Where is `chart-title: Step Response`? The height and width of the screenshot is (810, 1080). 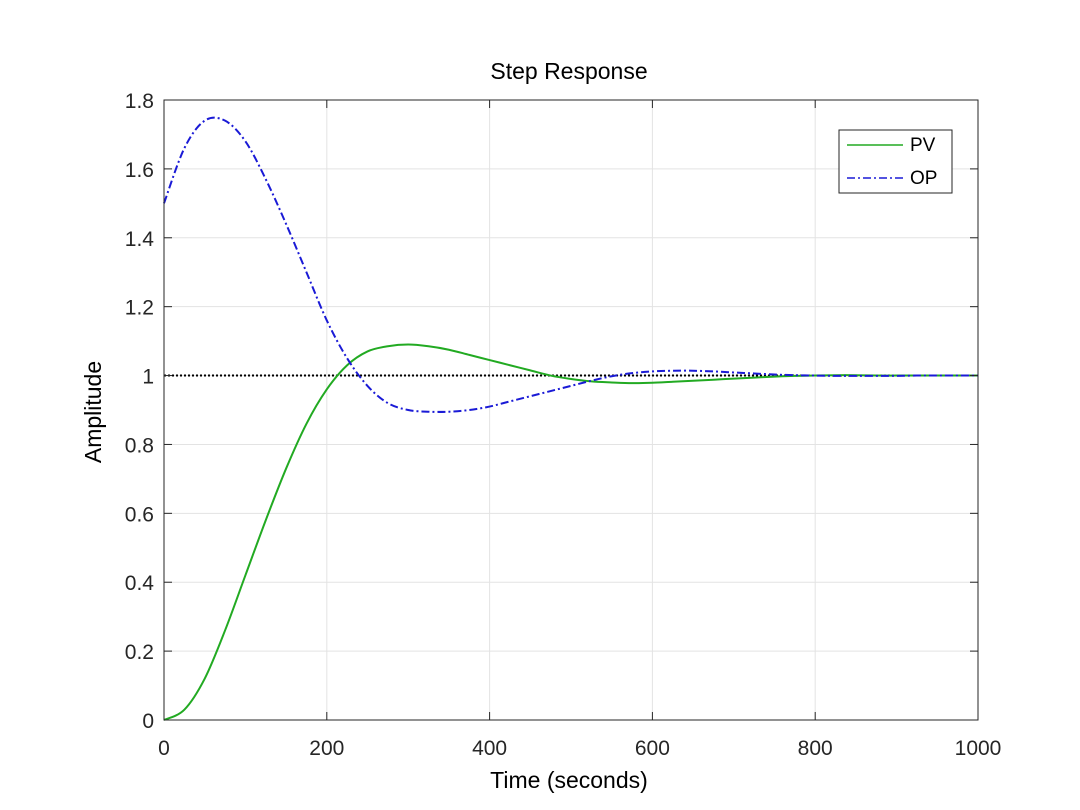
chart-title: Step Response is located at coordinates (568, 71).